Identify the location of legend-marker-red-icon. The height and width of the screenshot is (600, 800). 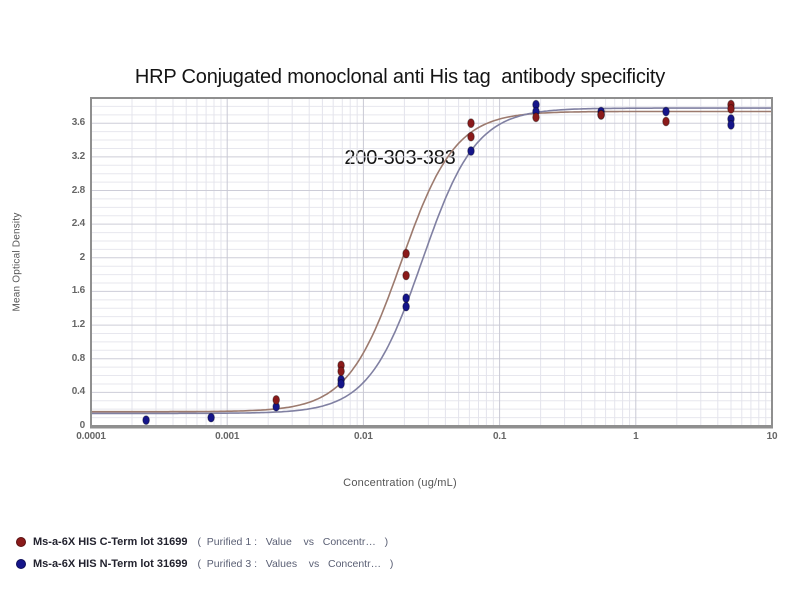
(21, 542).